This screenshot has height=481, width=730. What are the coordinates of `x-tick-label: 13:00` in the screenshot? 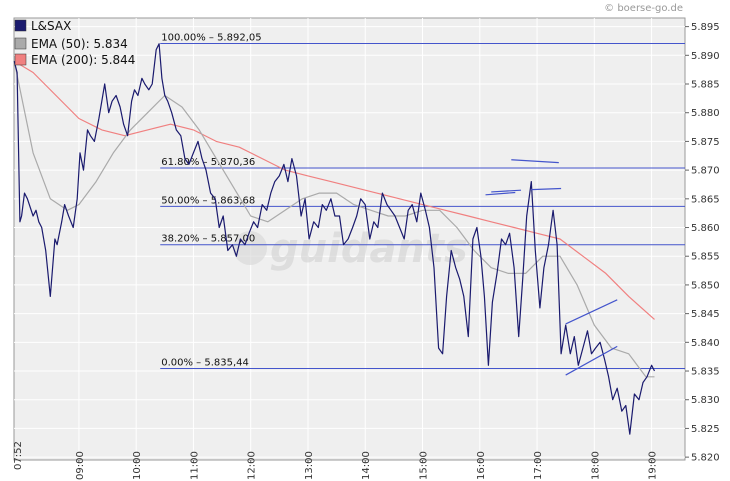 It's located at (309, 465).